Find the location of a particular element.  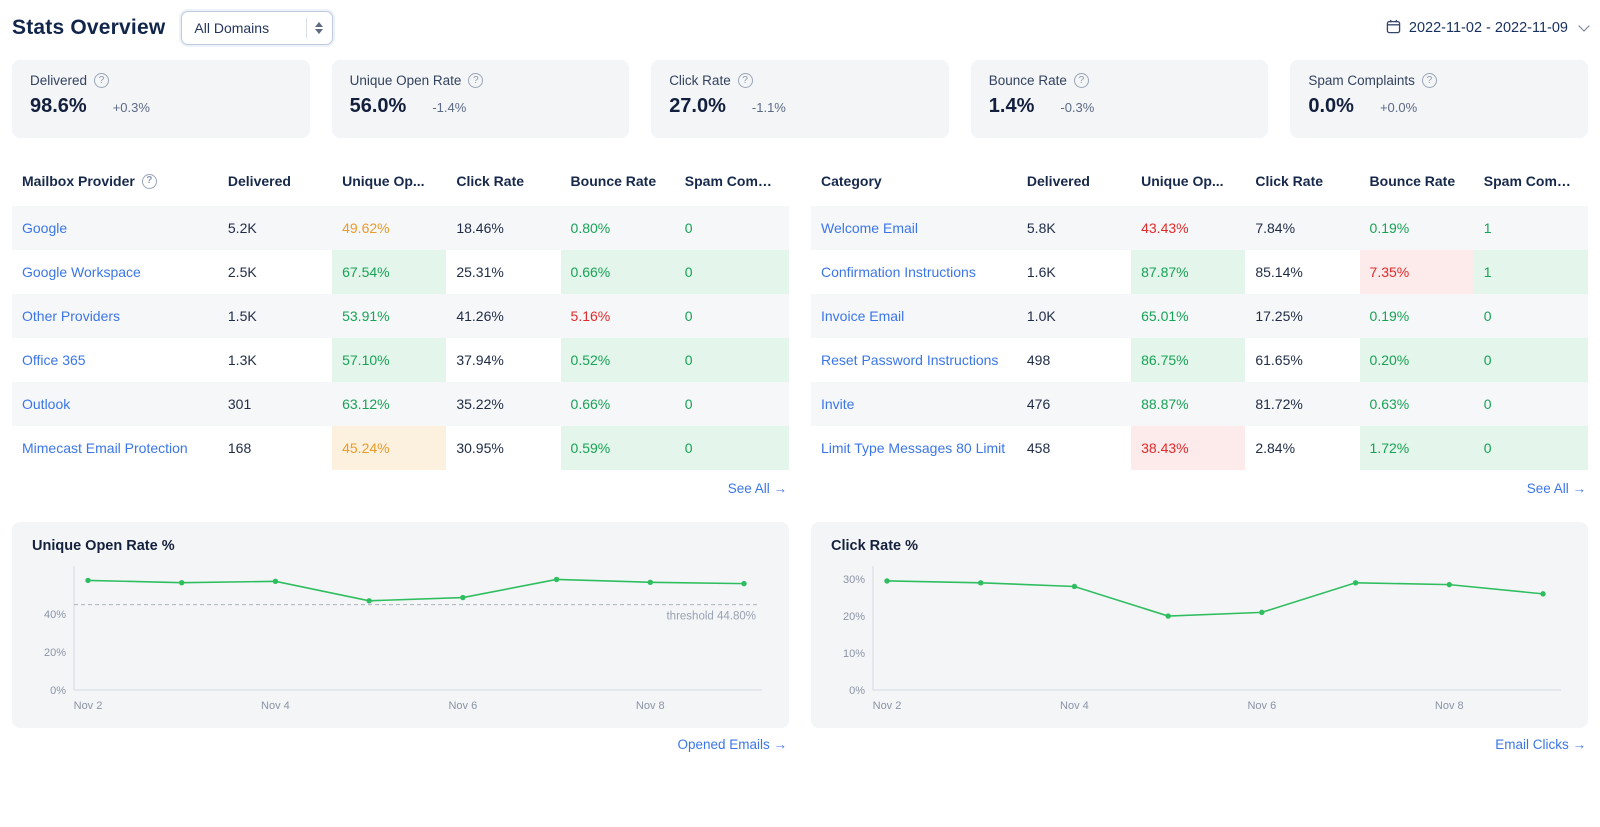

table-cell: 85.14% is located at coordinates (1279, 272).